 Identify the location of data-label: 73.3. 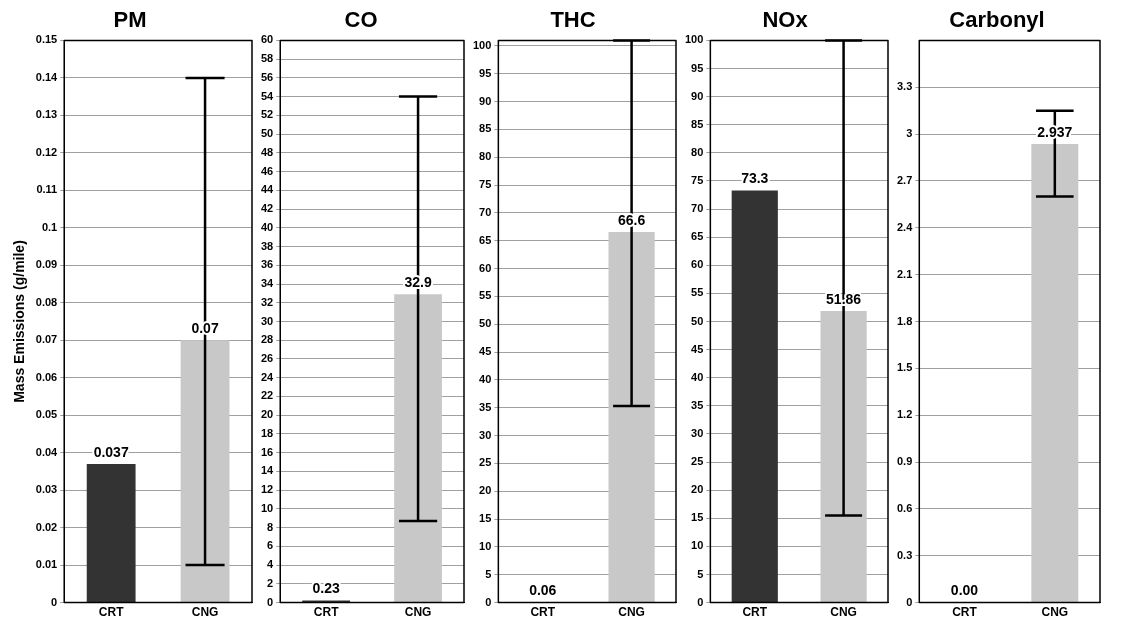
(755, 178).